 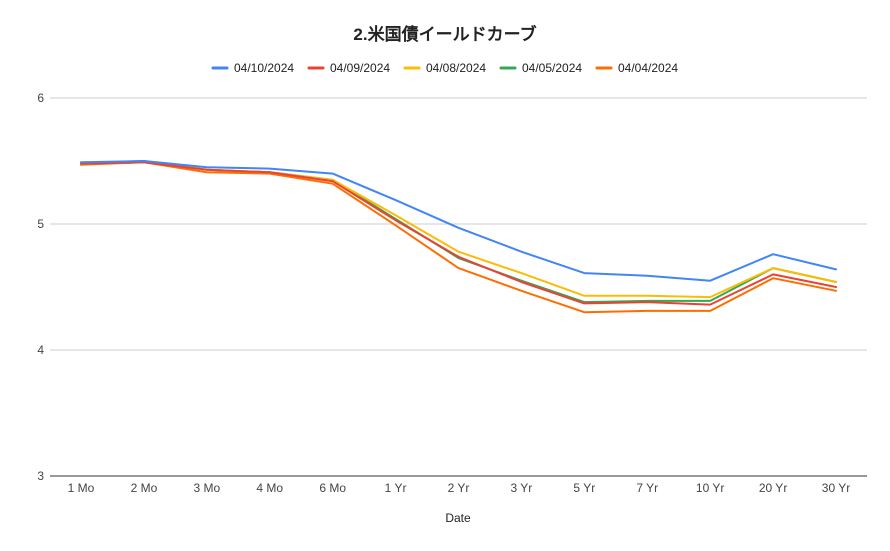 What do you see at coordinates (332, 488) in the screenshot?
I see `x-tick-label: 6 Mo` at bounding box center [332, 488].